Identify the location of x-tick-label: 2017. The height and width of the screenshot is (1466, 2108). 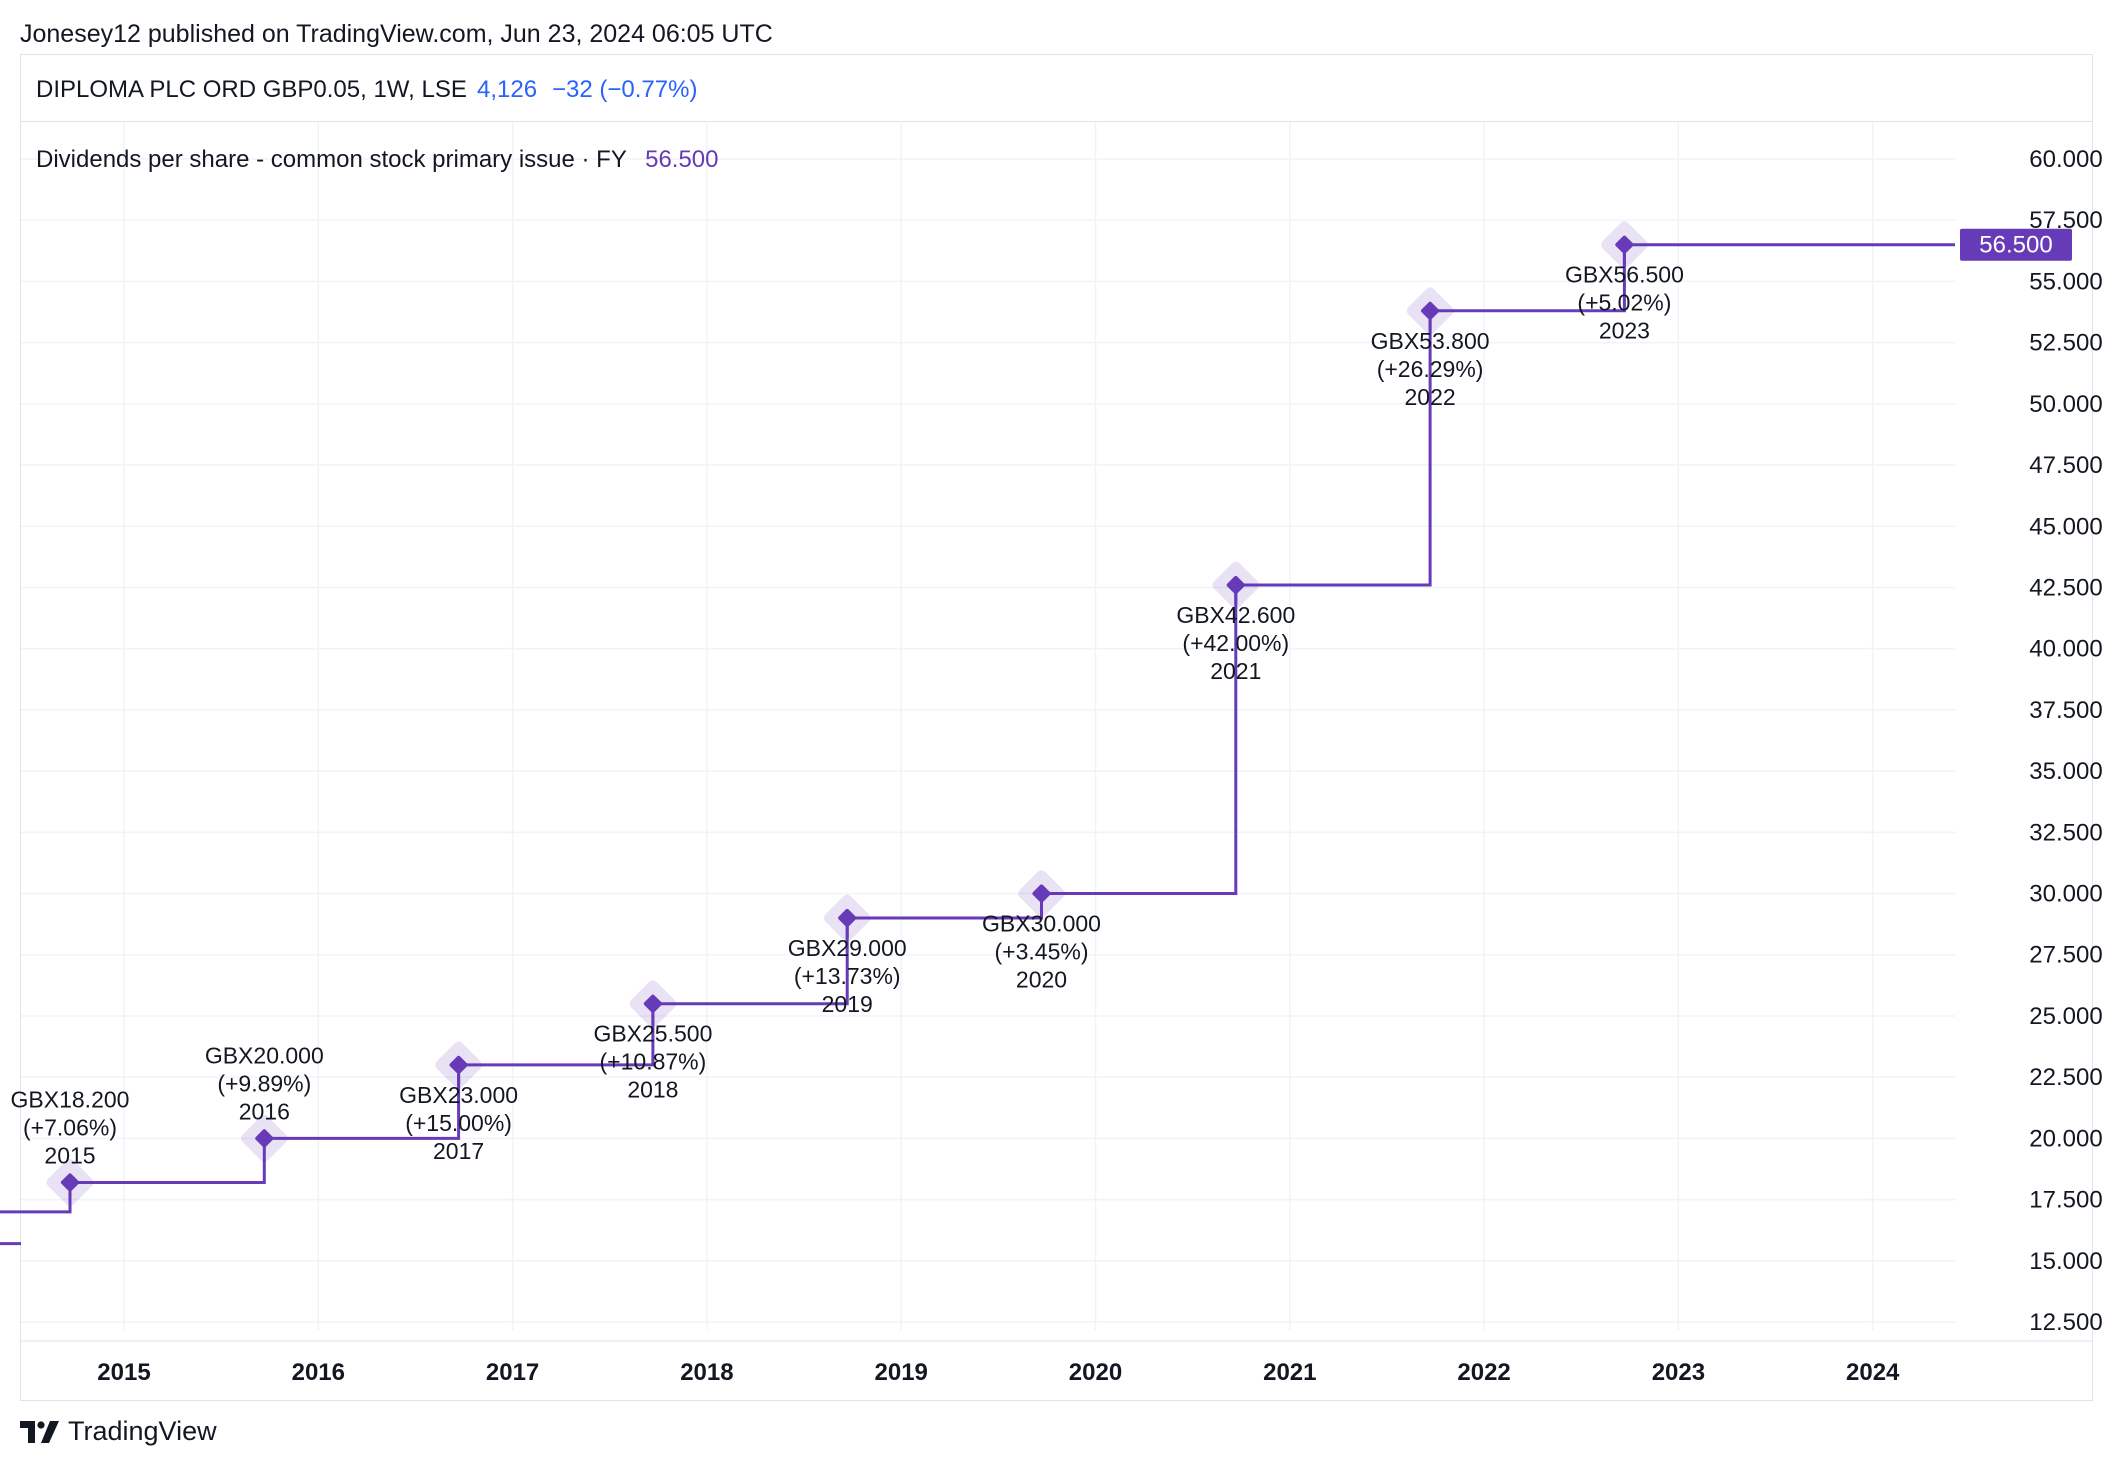
(512, 1372).